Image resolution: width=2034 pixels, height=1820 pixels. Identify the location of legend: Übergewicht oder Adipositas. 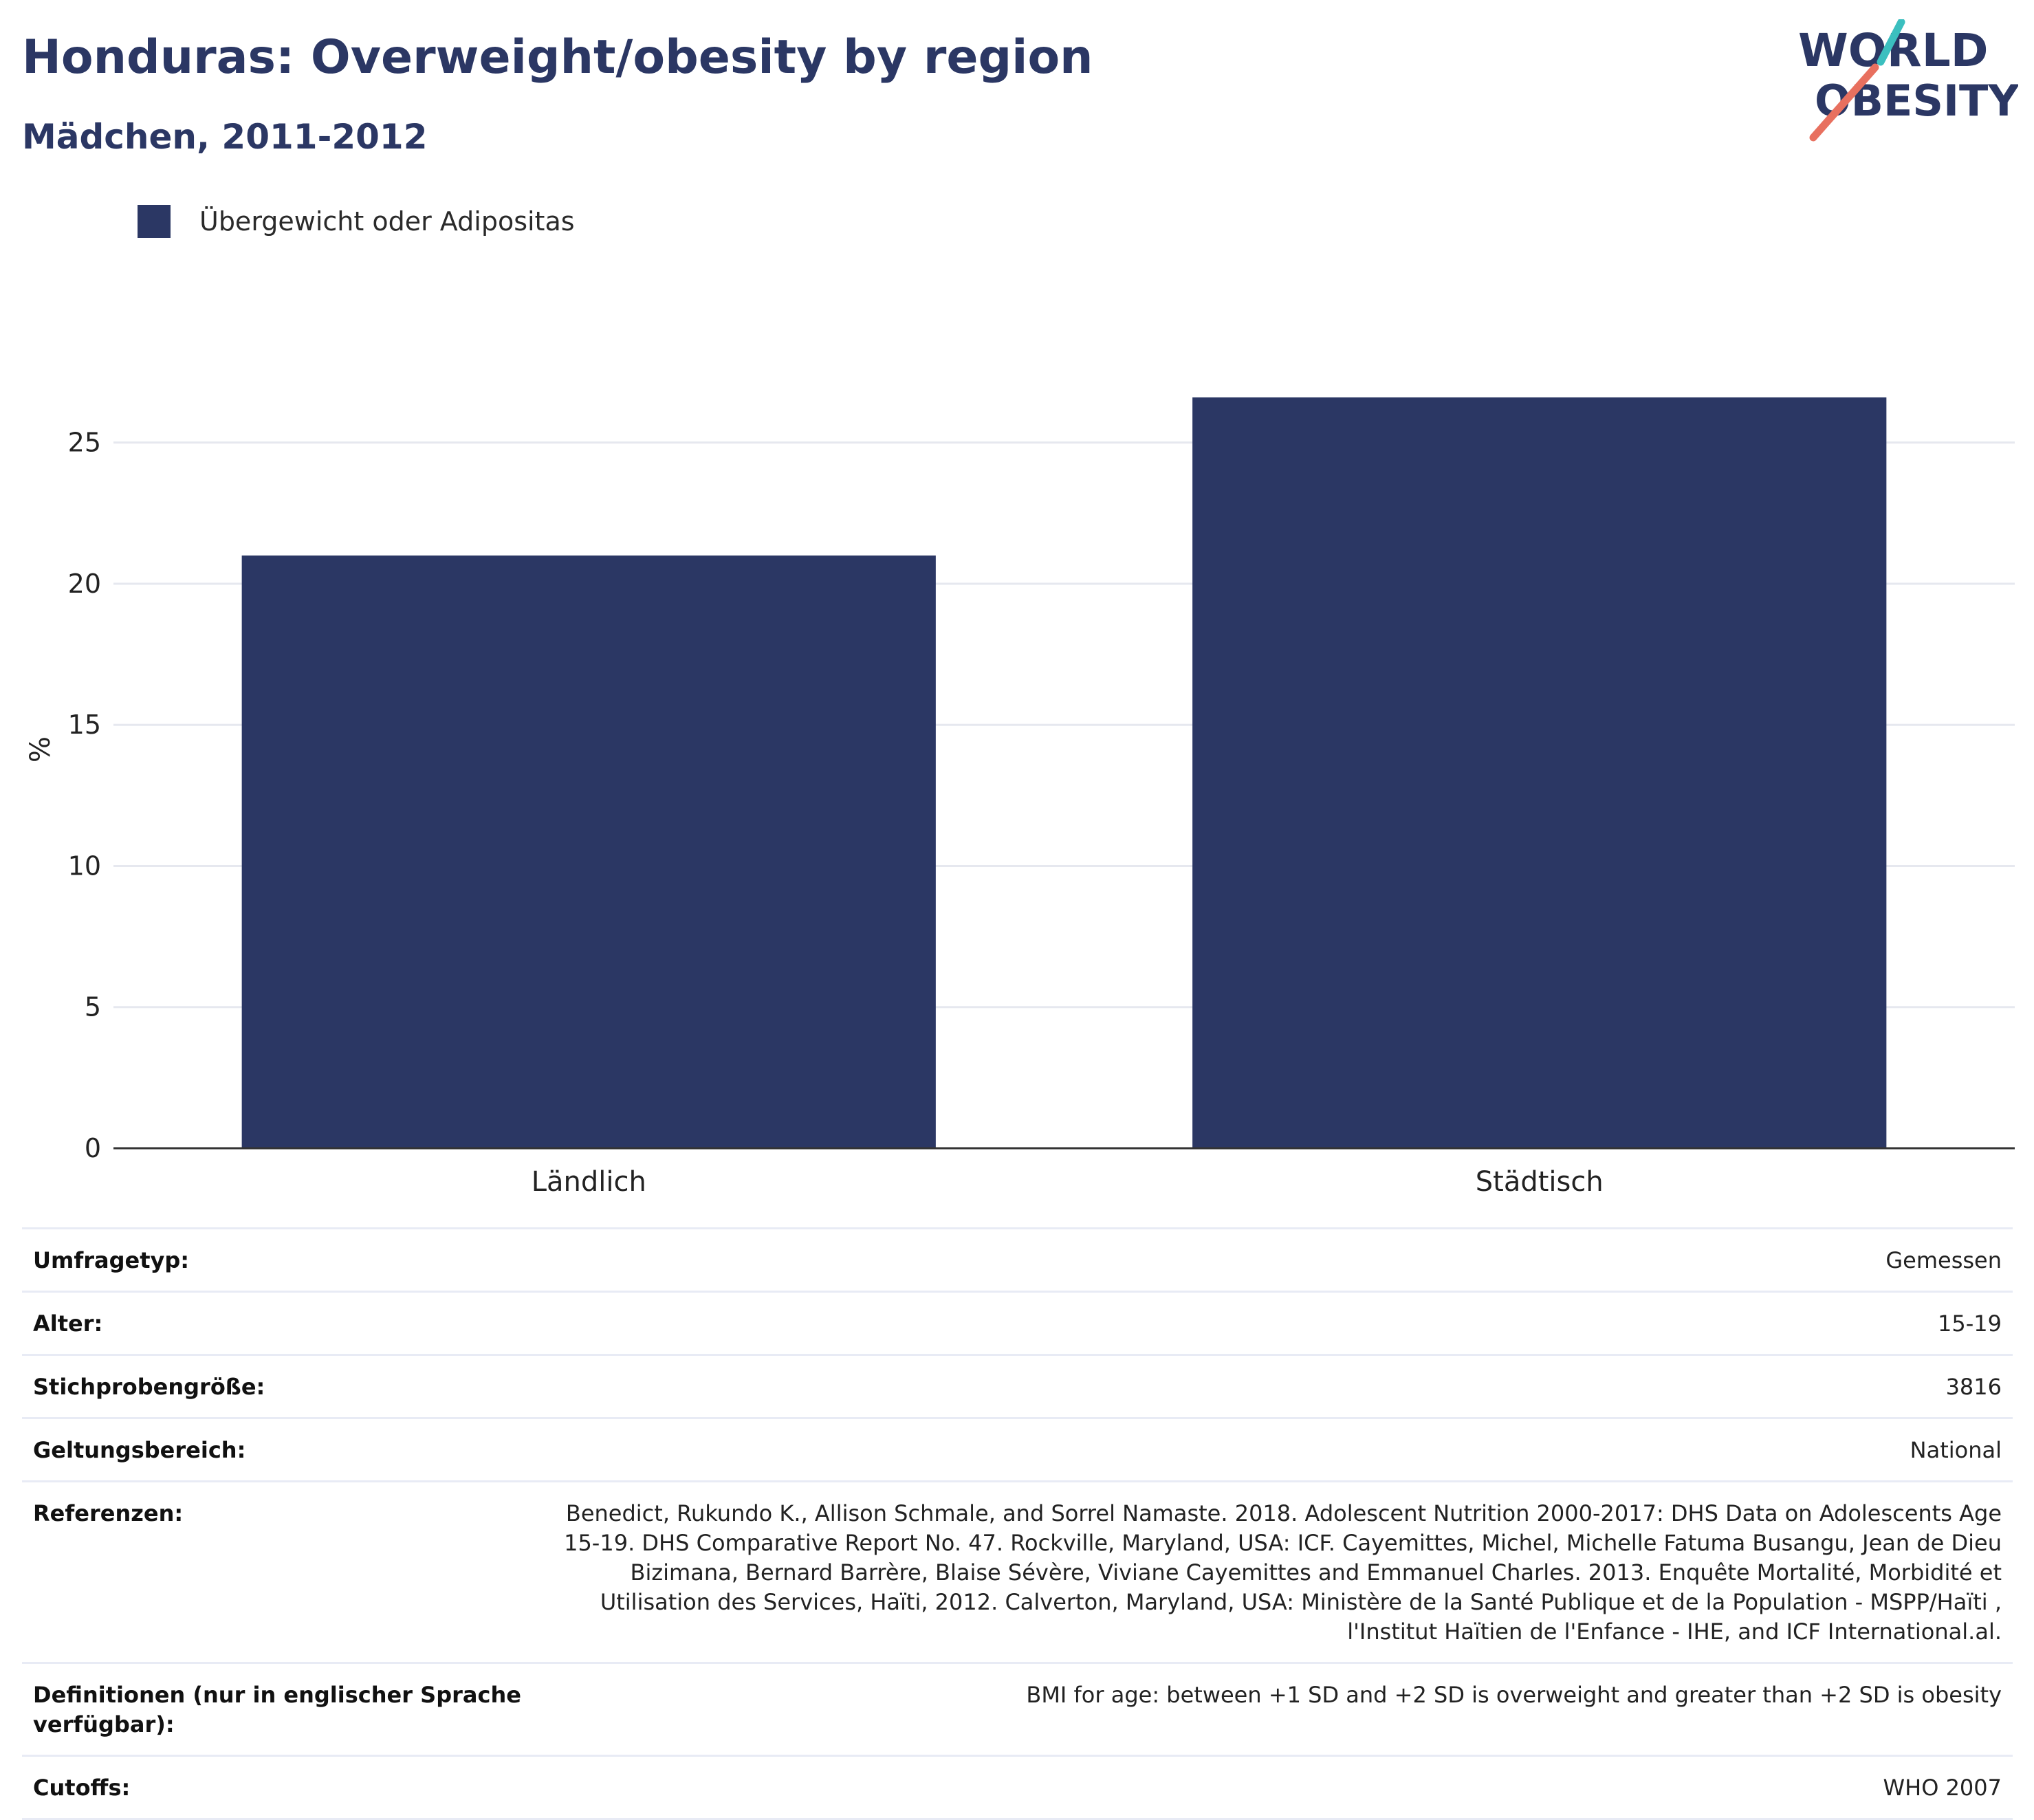
(356, 221).